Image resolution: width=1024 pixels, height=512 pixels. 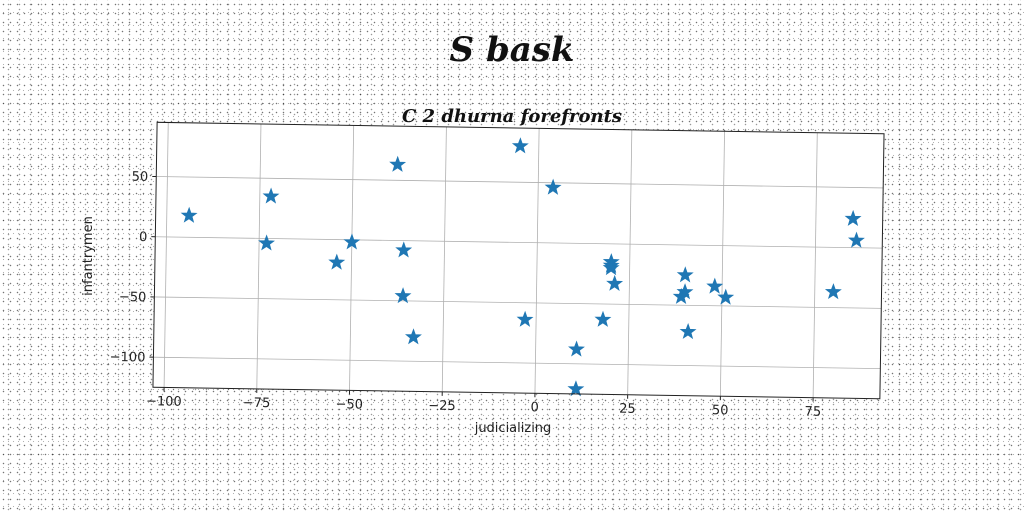 What do you see at coordinates (812, 412) in the screenshot?
I see `x-tick-label: 75` at bounding box center [812, 412].